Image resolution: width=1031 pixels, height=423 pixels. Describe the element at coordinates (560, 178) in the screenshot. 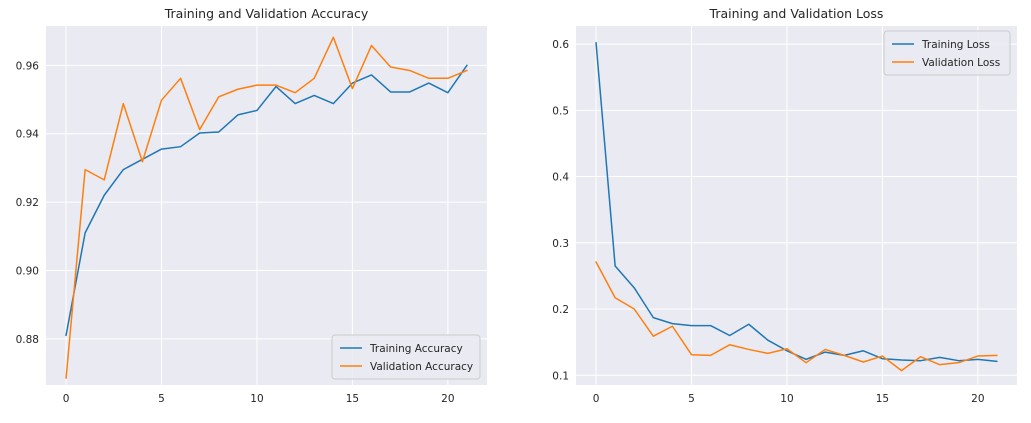

I see `y-tick-label: 0.4` at that location.